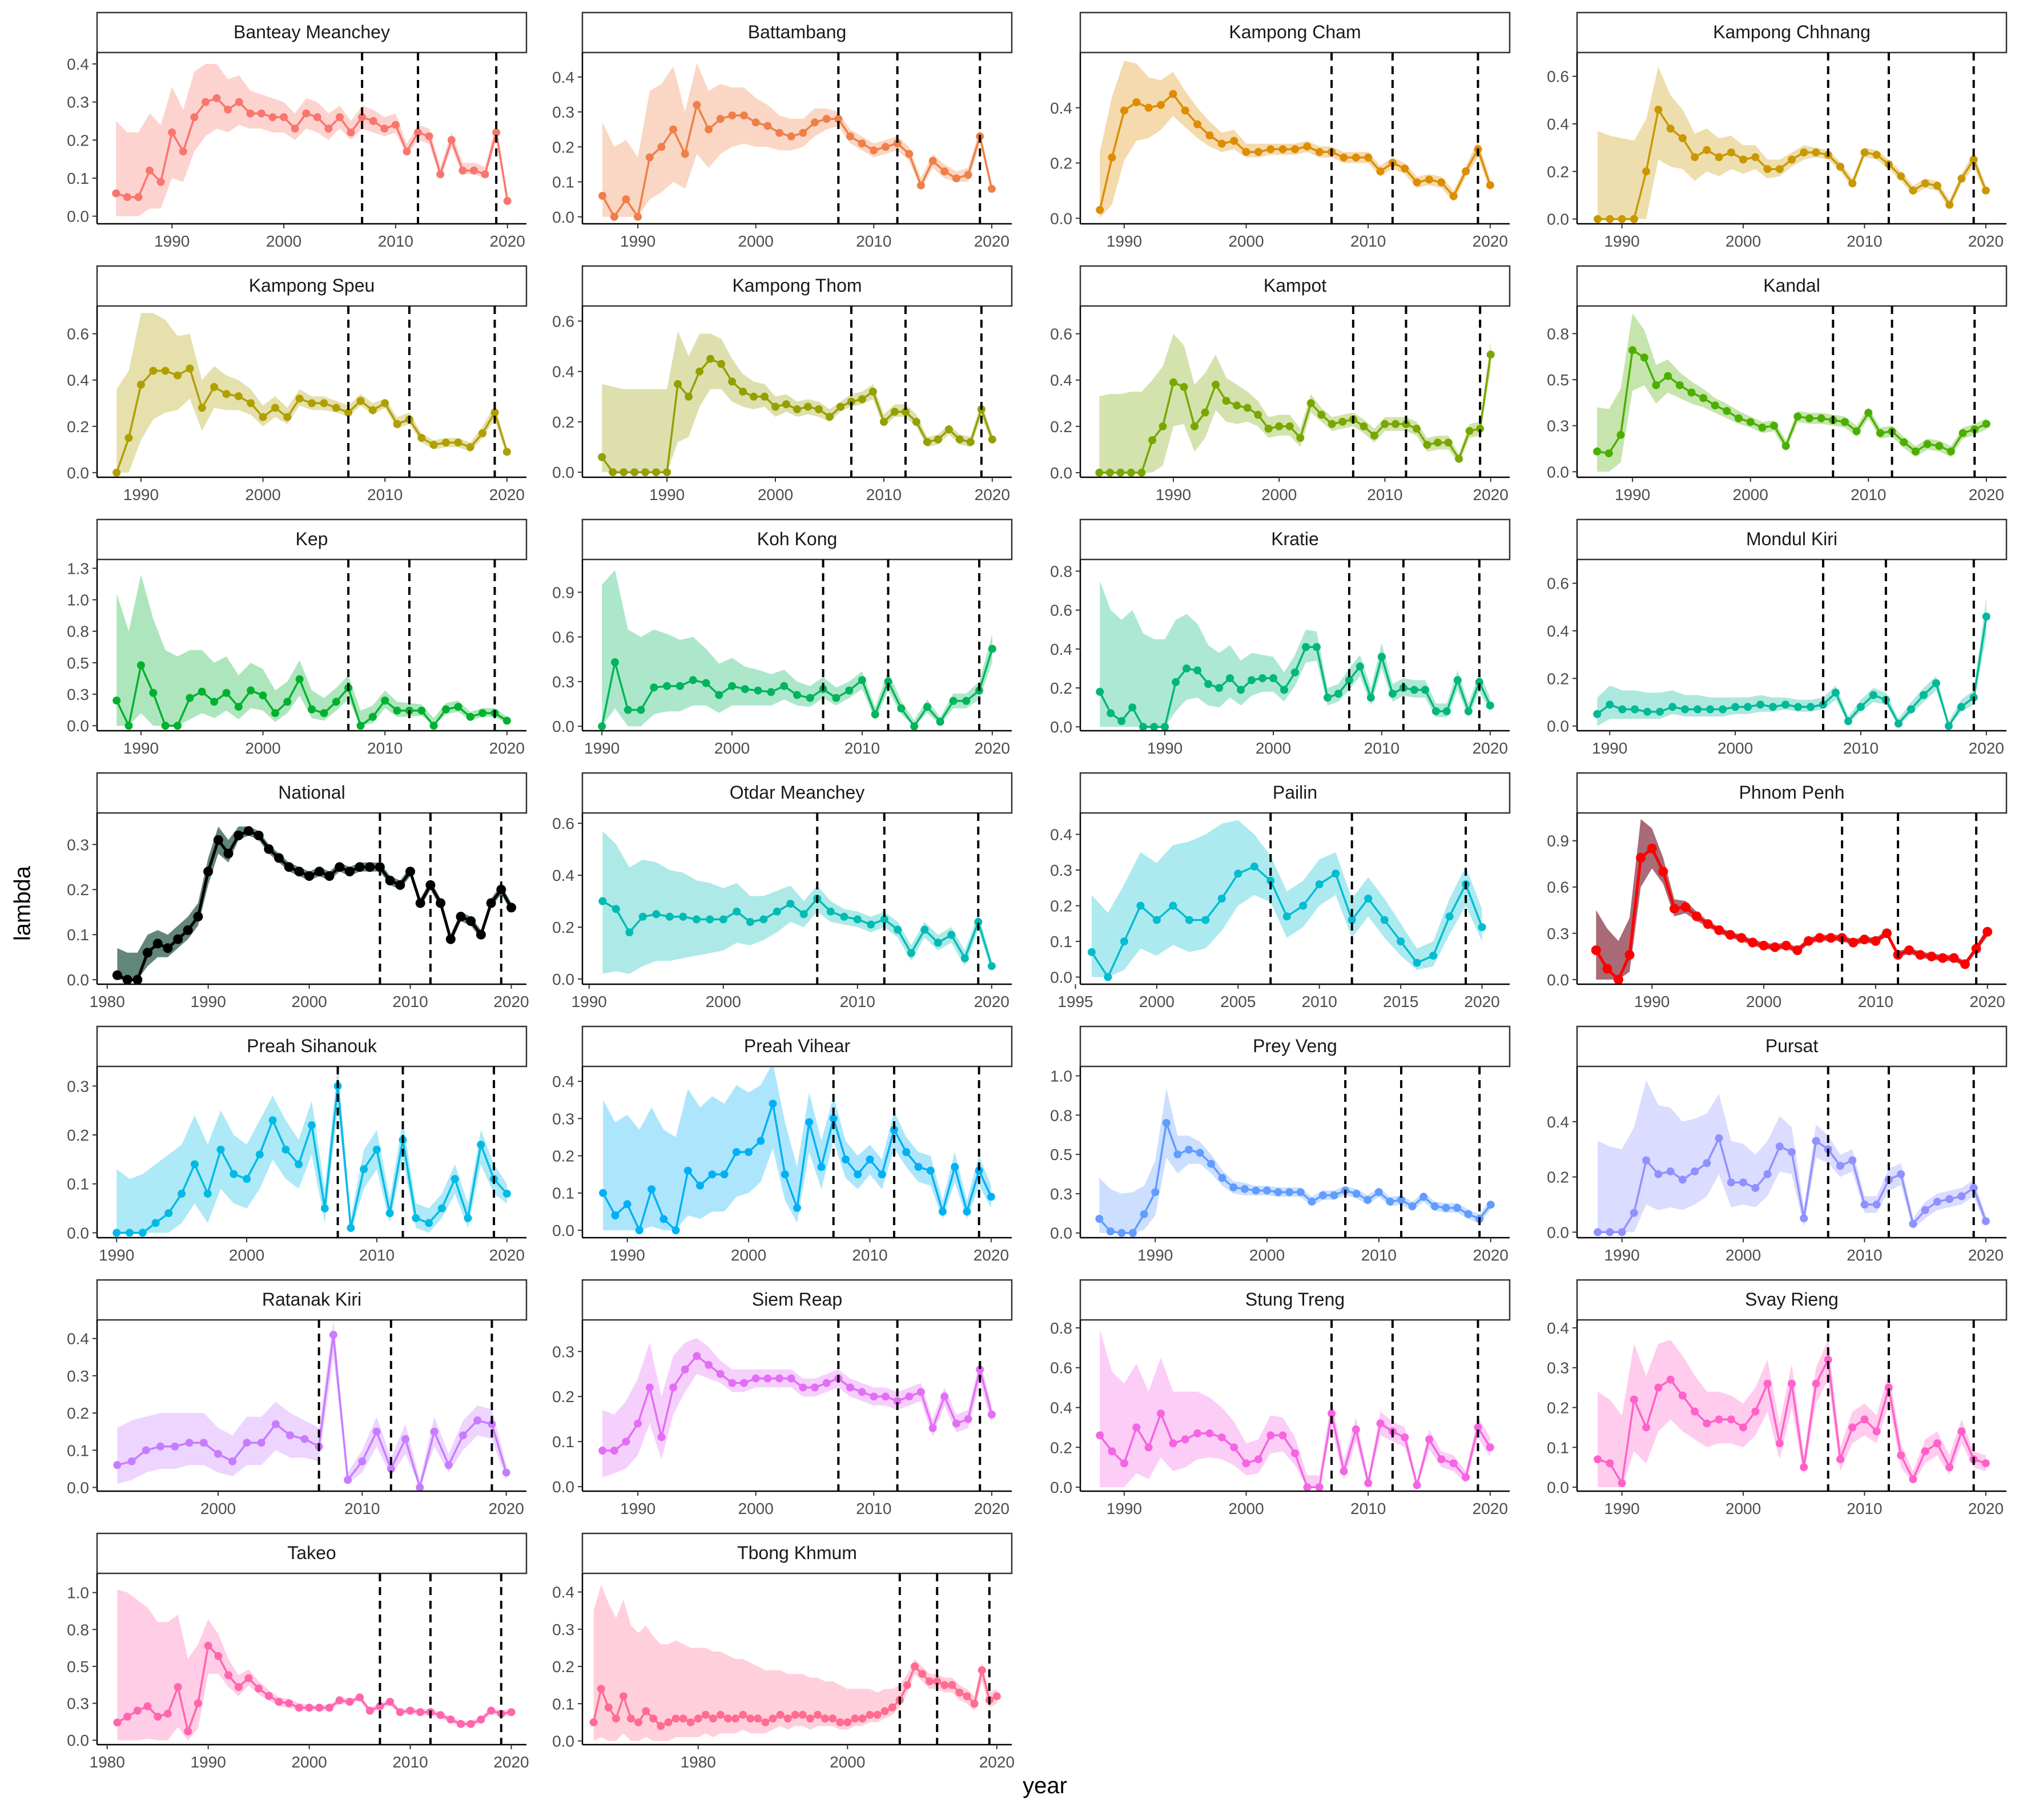 The image size is (2023, 1820). Describe the element at coordinates (1777, 1144) in the screenshot. I see `panel-pursat: Pursat 0.0 0.2 0.4 1990 2000 2010 2020` at that location.